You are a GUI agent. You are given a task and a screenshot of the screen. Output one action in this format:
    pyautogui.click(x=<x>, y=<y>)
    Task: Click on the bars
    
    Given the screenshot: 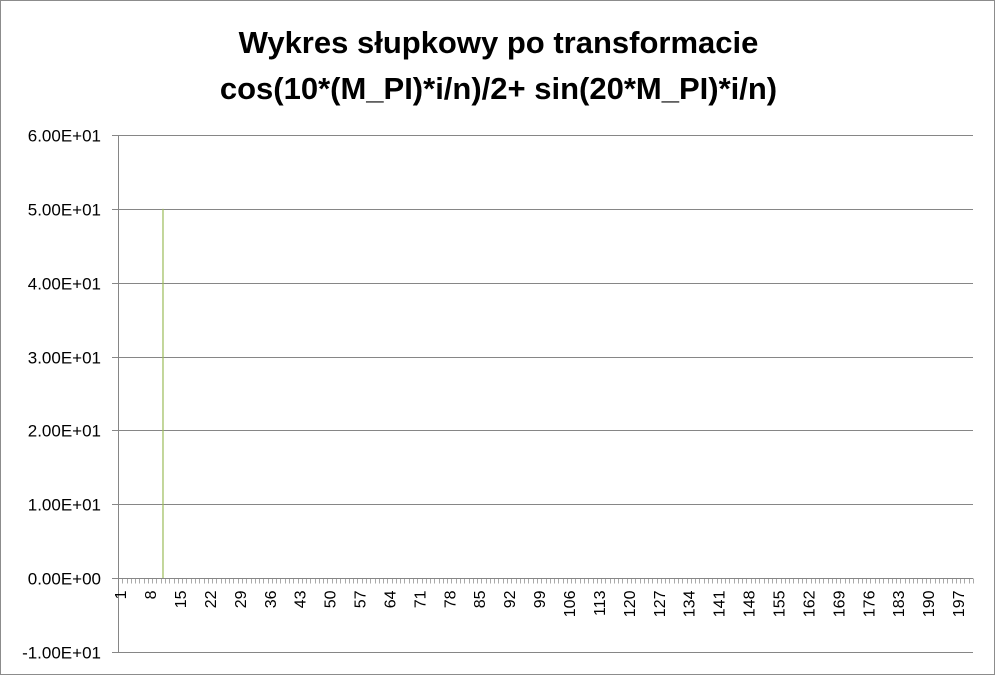 What is the action you would take?
    pyautogui.click(x=163, y=393)
    